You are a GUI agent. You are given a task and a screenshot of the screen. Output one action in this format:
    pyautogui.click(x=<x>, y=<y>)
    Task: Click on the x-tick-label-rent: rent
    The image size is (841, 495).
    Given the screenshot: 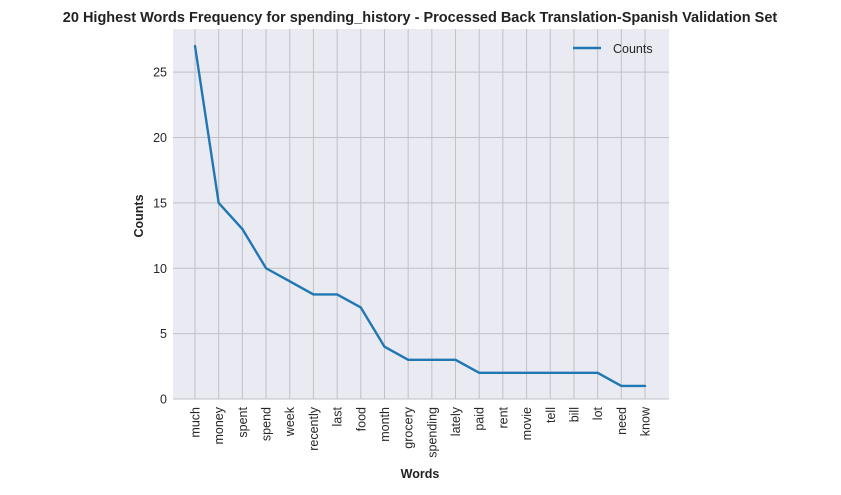 What is the action you would take?
    pyautogui.click(x=503, y=417)
    